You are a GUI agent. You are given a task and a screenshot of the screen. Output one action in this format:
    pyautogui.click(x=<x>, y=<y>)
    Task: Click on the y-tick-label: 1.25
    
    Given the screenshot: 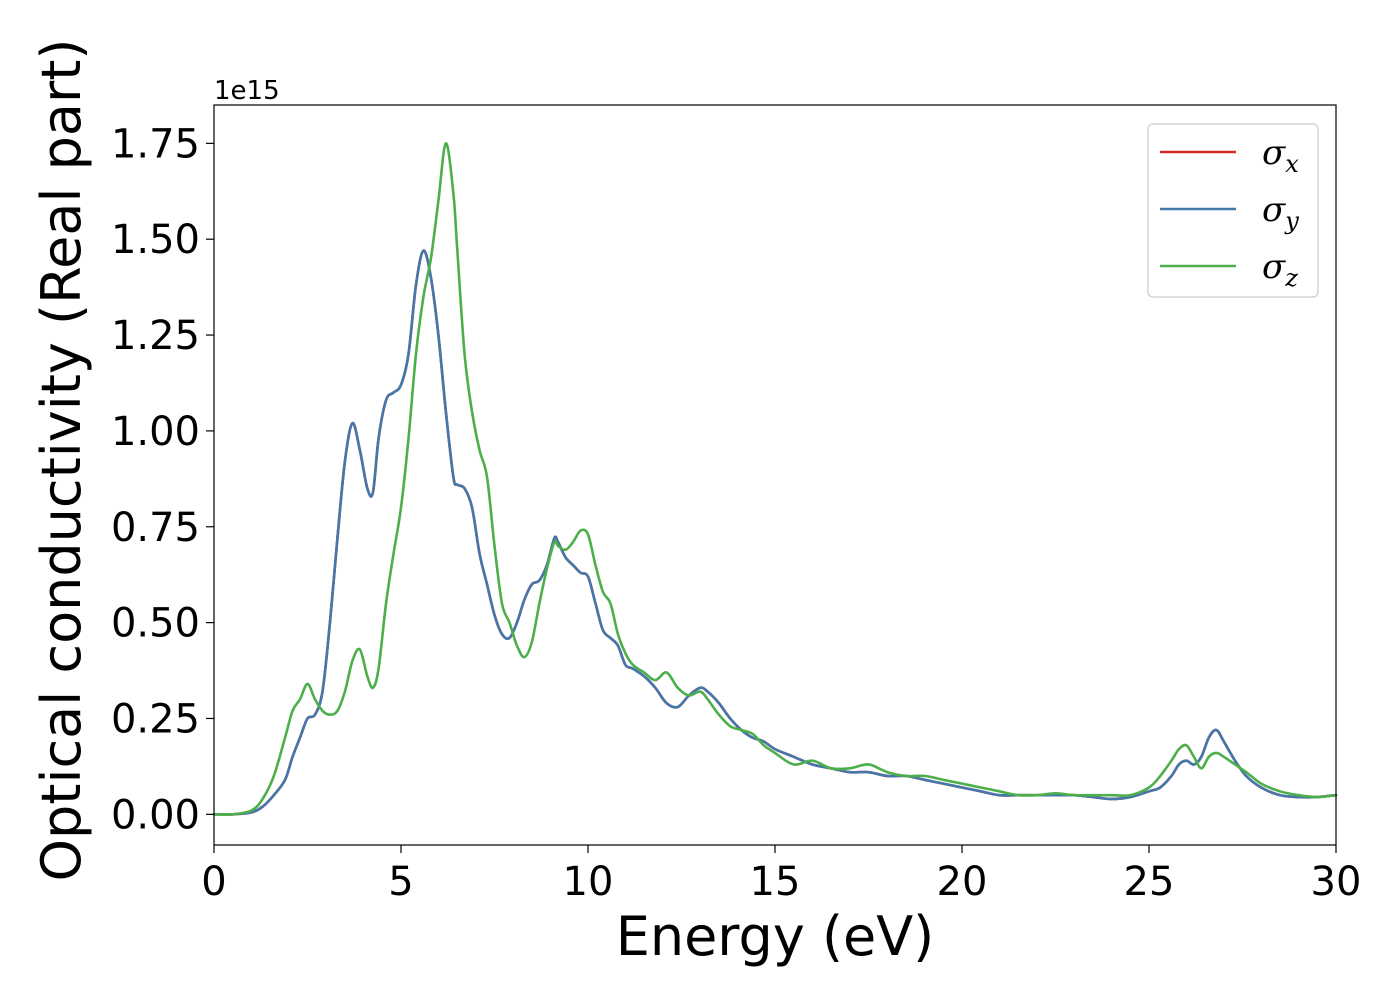 What is the action you would take?
    pyautogui.click(x=155, y=336)
    